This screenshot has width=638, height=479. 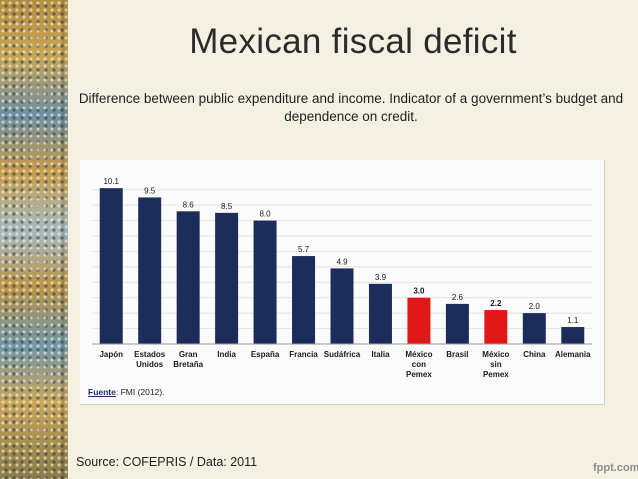 I want to click on category-label: México sin Pemex, so click(x=495, y=364).